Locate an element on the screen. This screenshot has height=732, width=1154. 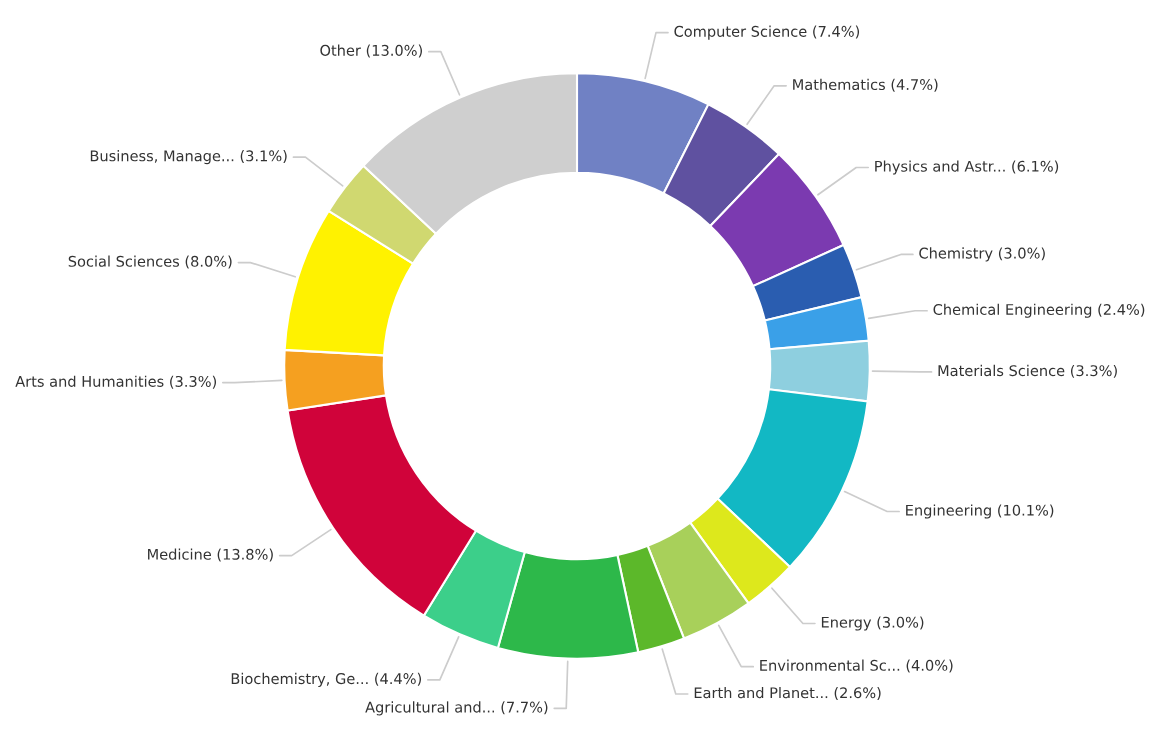
slice-label: Computer Science (7.4%) is located at coordinates (767, 32).